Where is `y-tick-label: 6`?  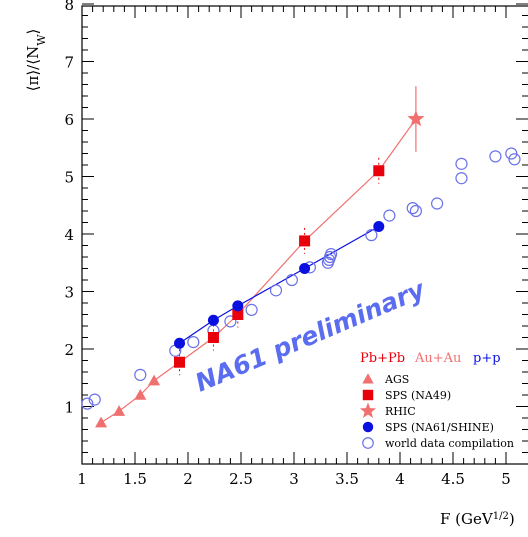 y-tick-label: 6 is located at coordinates (69, 120).